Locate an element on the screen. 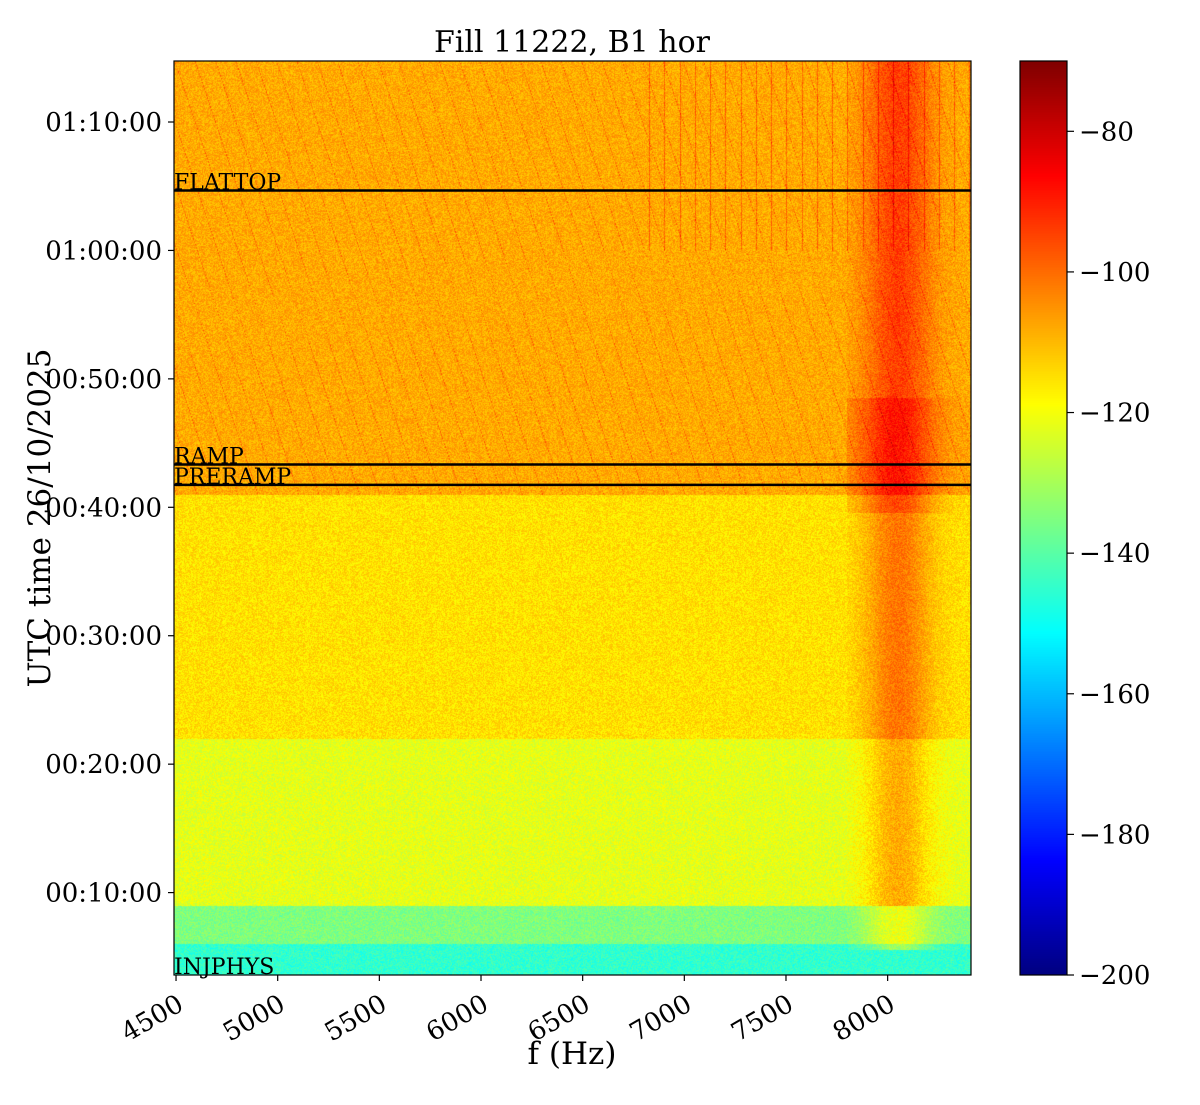  colorbar-frame is located at coordinates (1043, 518).